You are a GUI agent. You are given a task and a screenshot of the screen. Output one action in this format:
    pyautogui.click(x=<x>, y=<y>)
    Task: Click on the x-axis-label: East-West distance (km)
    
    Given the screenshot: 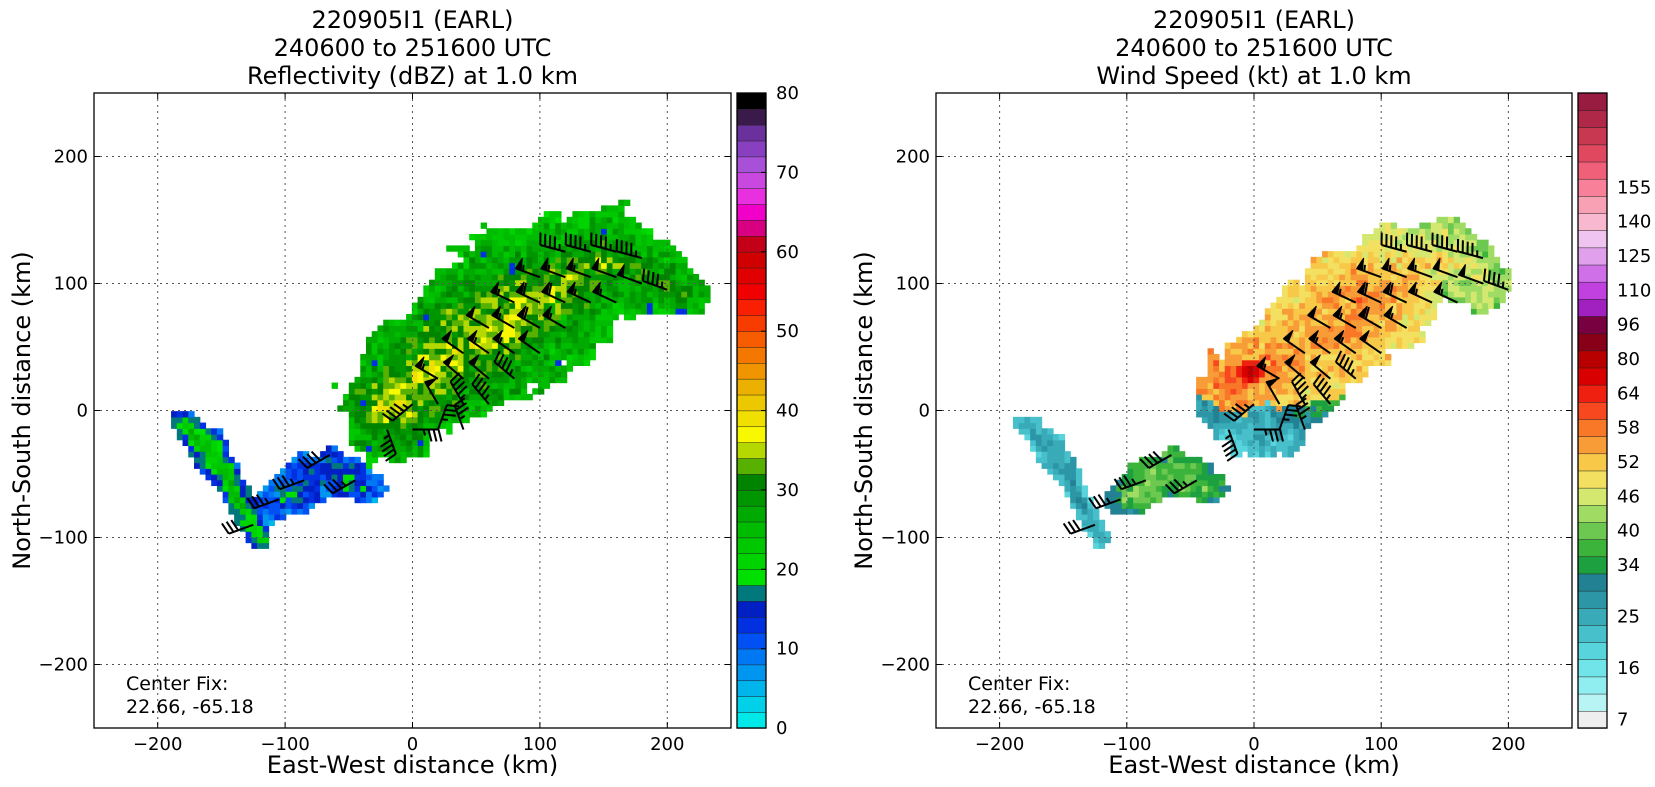 What is the action you would take?
    pyautogui.click(x=1253, y=765)
    